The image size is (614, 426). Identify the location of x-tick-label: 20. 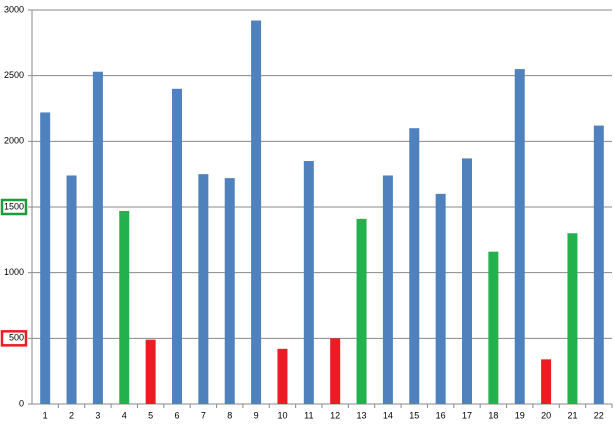
(546, 415).